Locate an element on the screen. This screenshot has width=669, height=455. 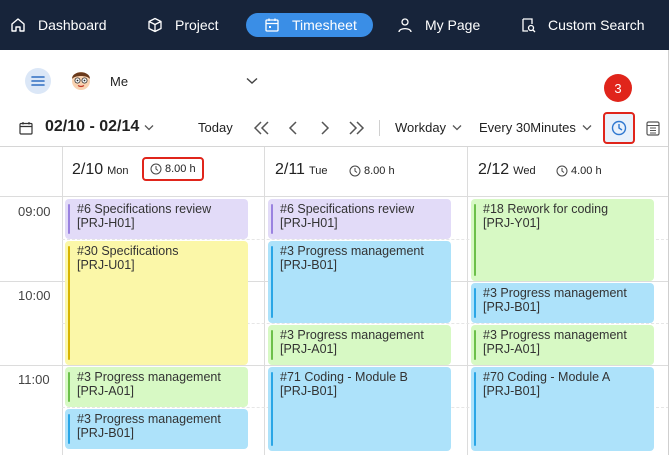
cube-icon is located at coordinates (155, 25).